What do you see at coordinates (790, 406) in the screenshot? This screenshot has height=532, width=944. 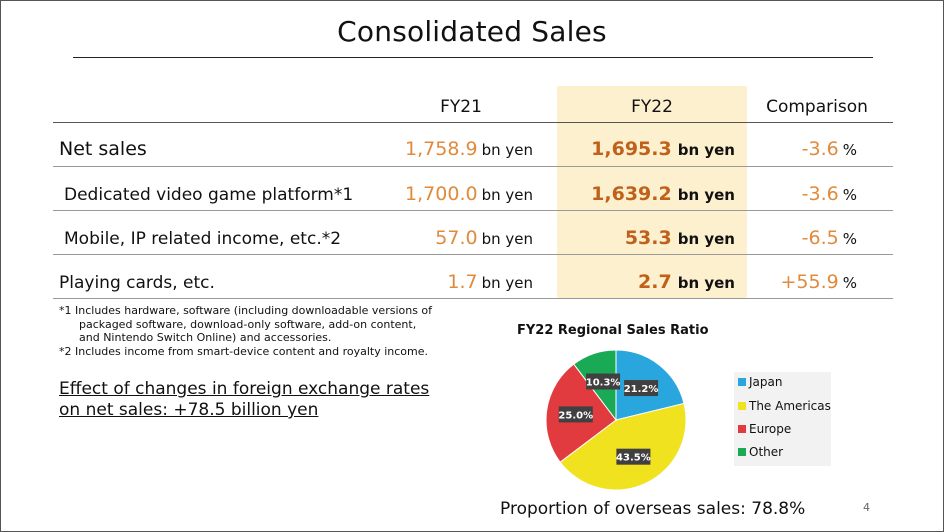 I see `legend-label: The Americas` at bounding box center [790, 406].